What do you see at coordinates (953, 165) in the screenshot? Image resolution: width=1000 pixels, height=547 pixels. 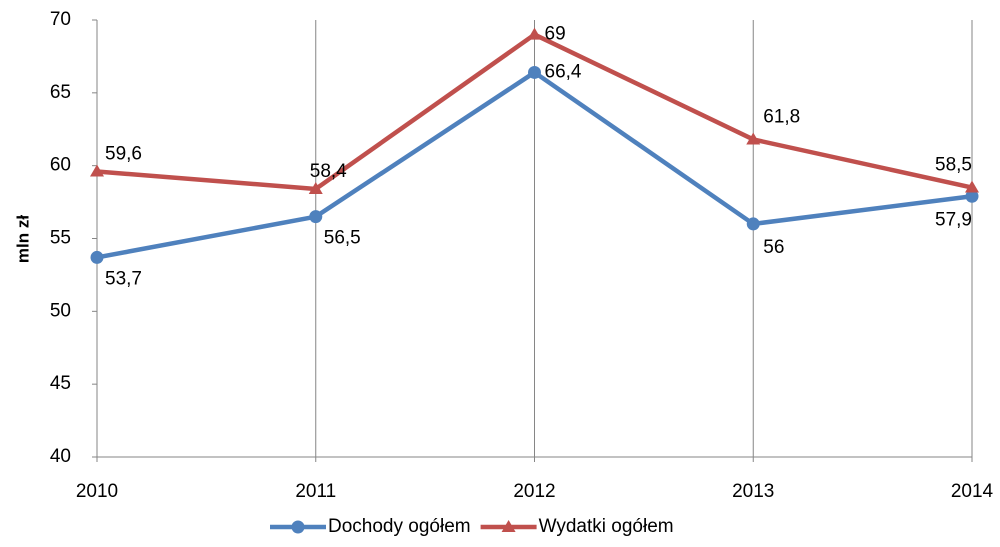 I see `data-label: 58,5` at bounding box center [953, 165].